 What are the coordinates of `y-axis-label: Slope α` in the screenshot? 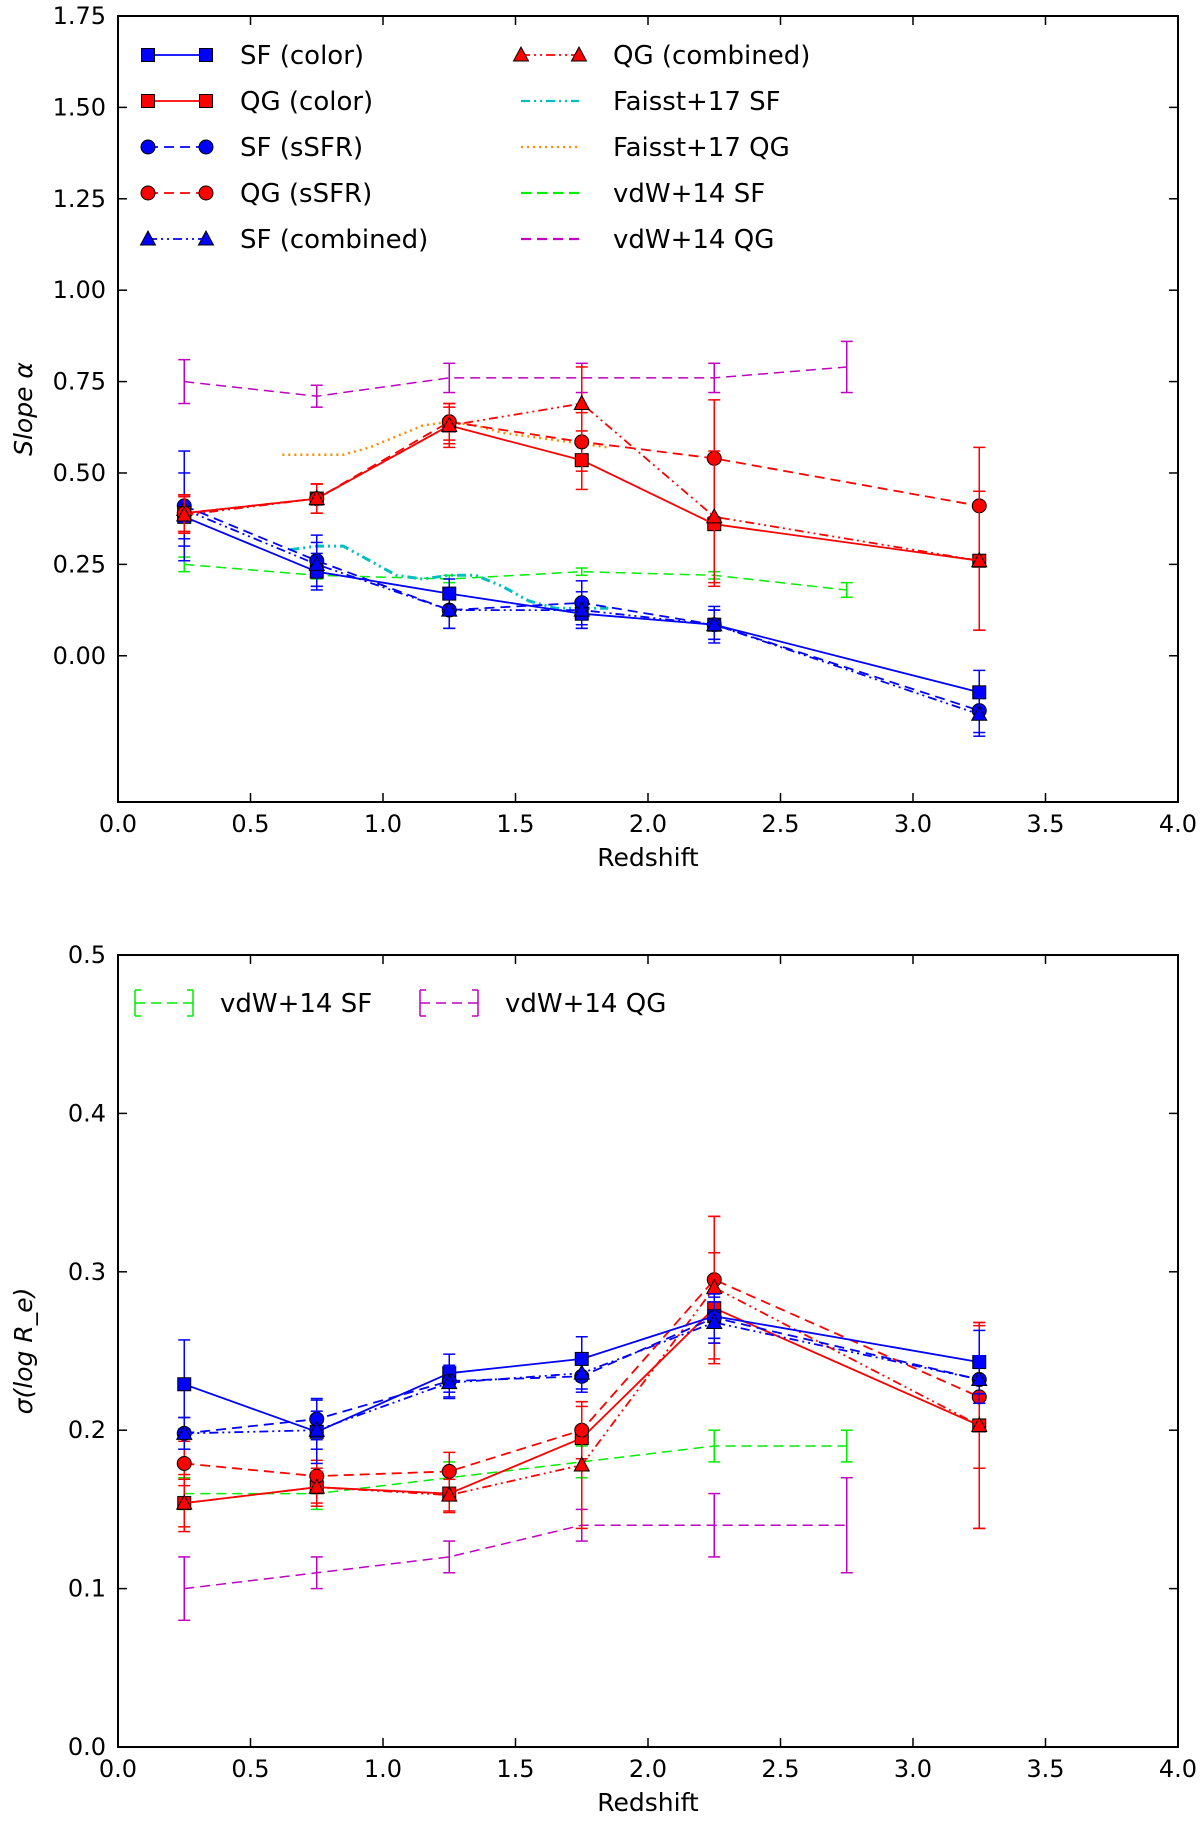 It's located at (23, 409).